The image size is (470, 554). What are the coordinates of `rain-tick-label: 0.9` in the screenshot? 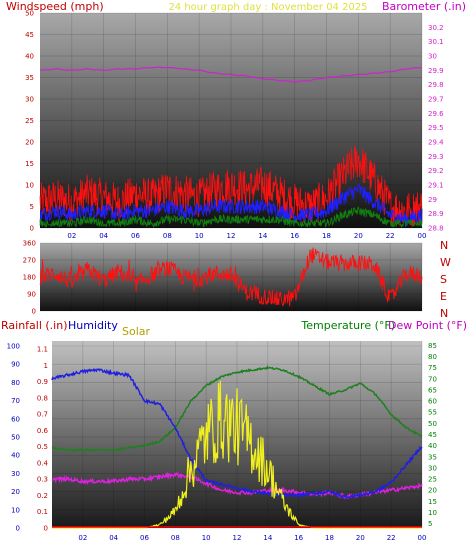 It's located at (42, 382).